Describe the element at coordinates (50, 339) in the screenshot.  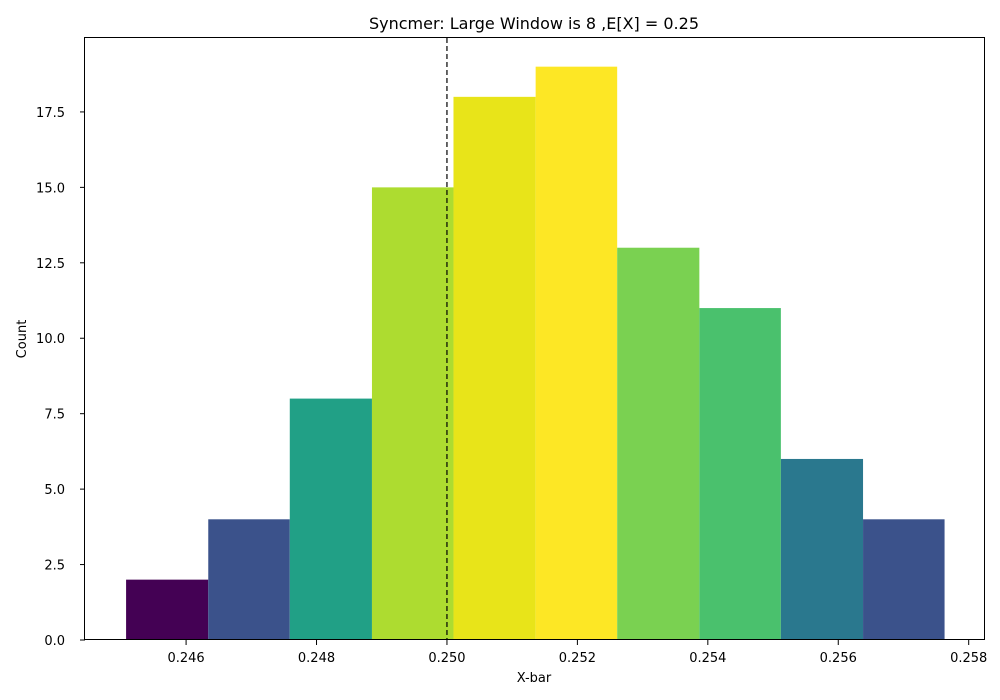
I see `y-tick-label-5: 10.0` at that location.